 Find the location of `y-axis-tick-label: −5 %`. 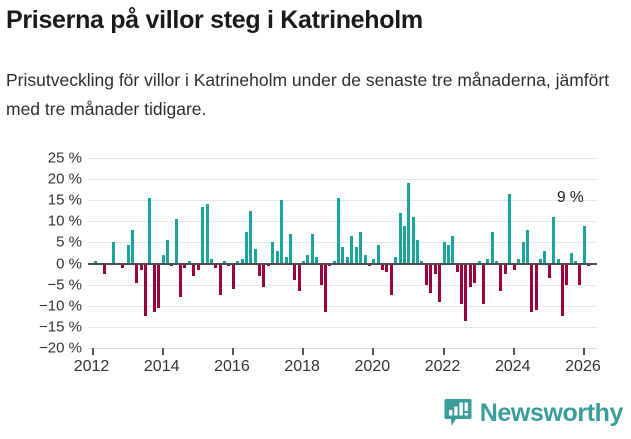

y-axis-tick-label: −5 % is located at coordinates (64, 285).